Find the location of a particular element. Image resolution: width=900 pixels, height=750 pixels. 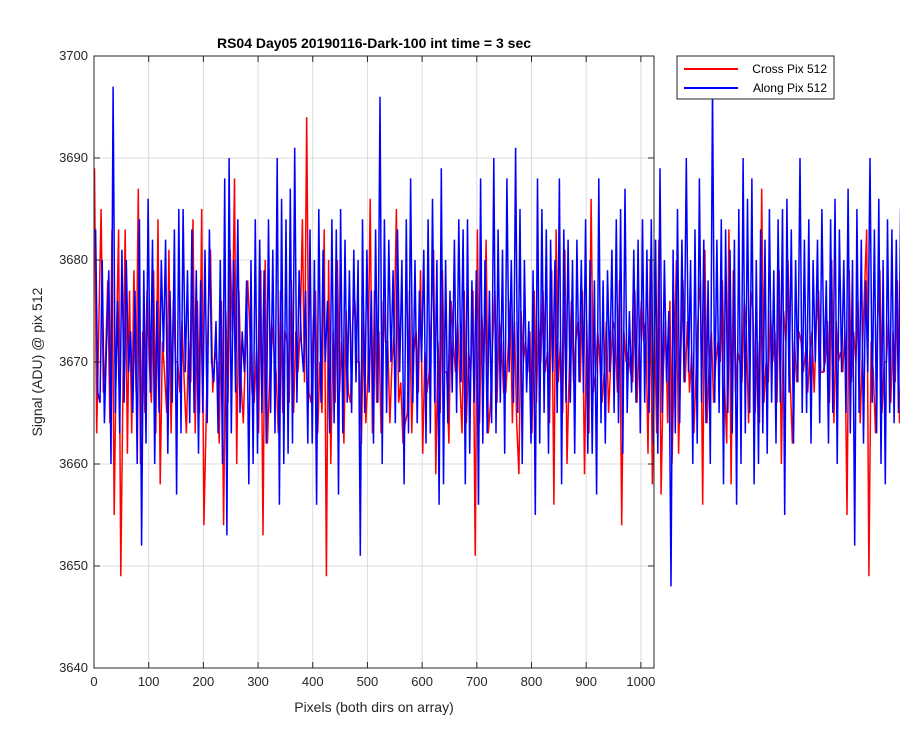

x-tick-label: 1000 is located at coordinates (640, 681).